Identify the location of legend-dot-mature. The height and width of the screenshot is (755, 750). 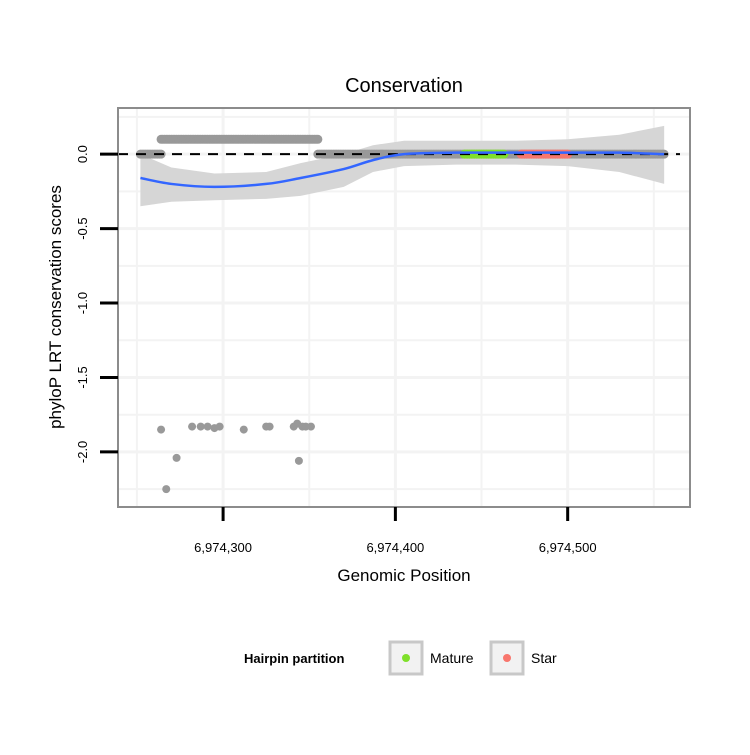
(406, 658).